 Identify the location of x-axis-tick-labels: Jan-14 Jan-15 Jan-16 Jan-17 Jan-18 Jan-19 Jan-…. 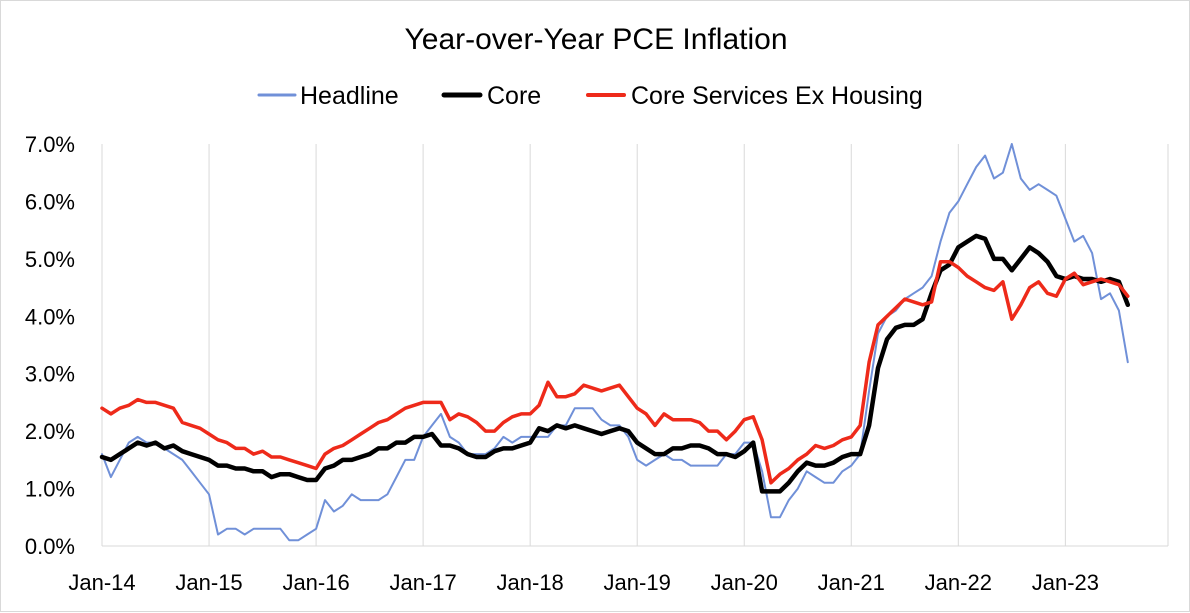
(583, 582).